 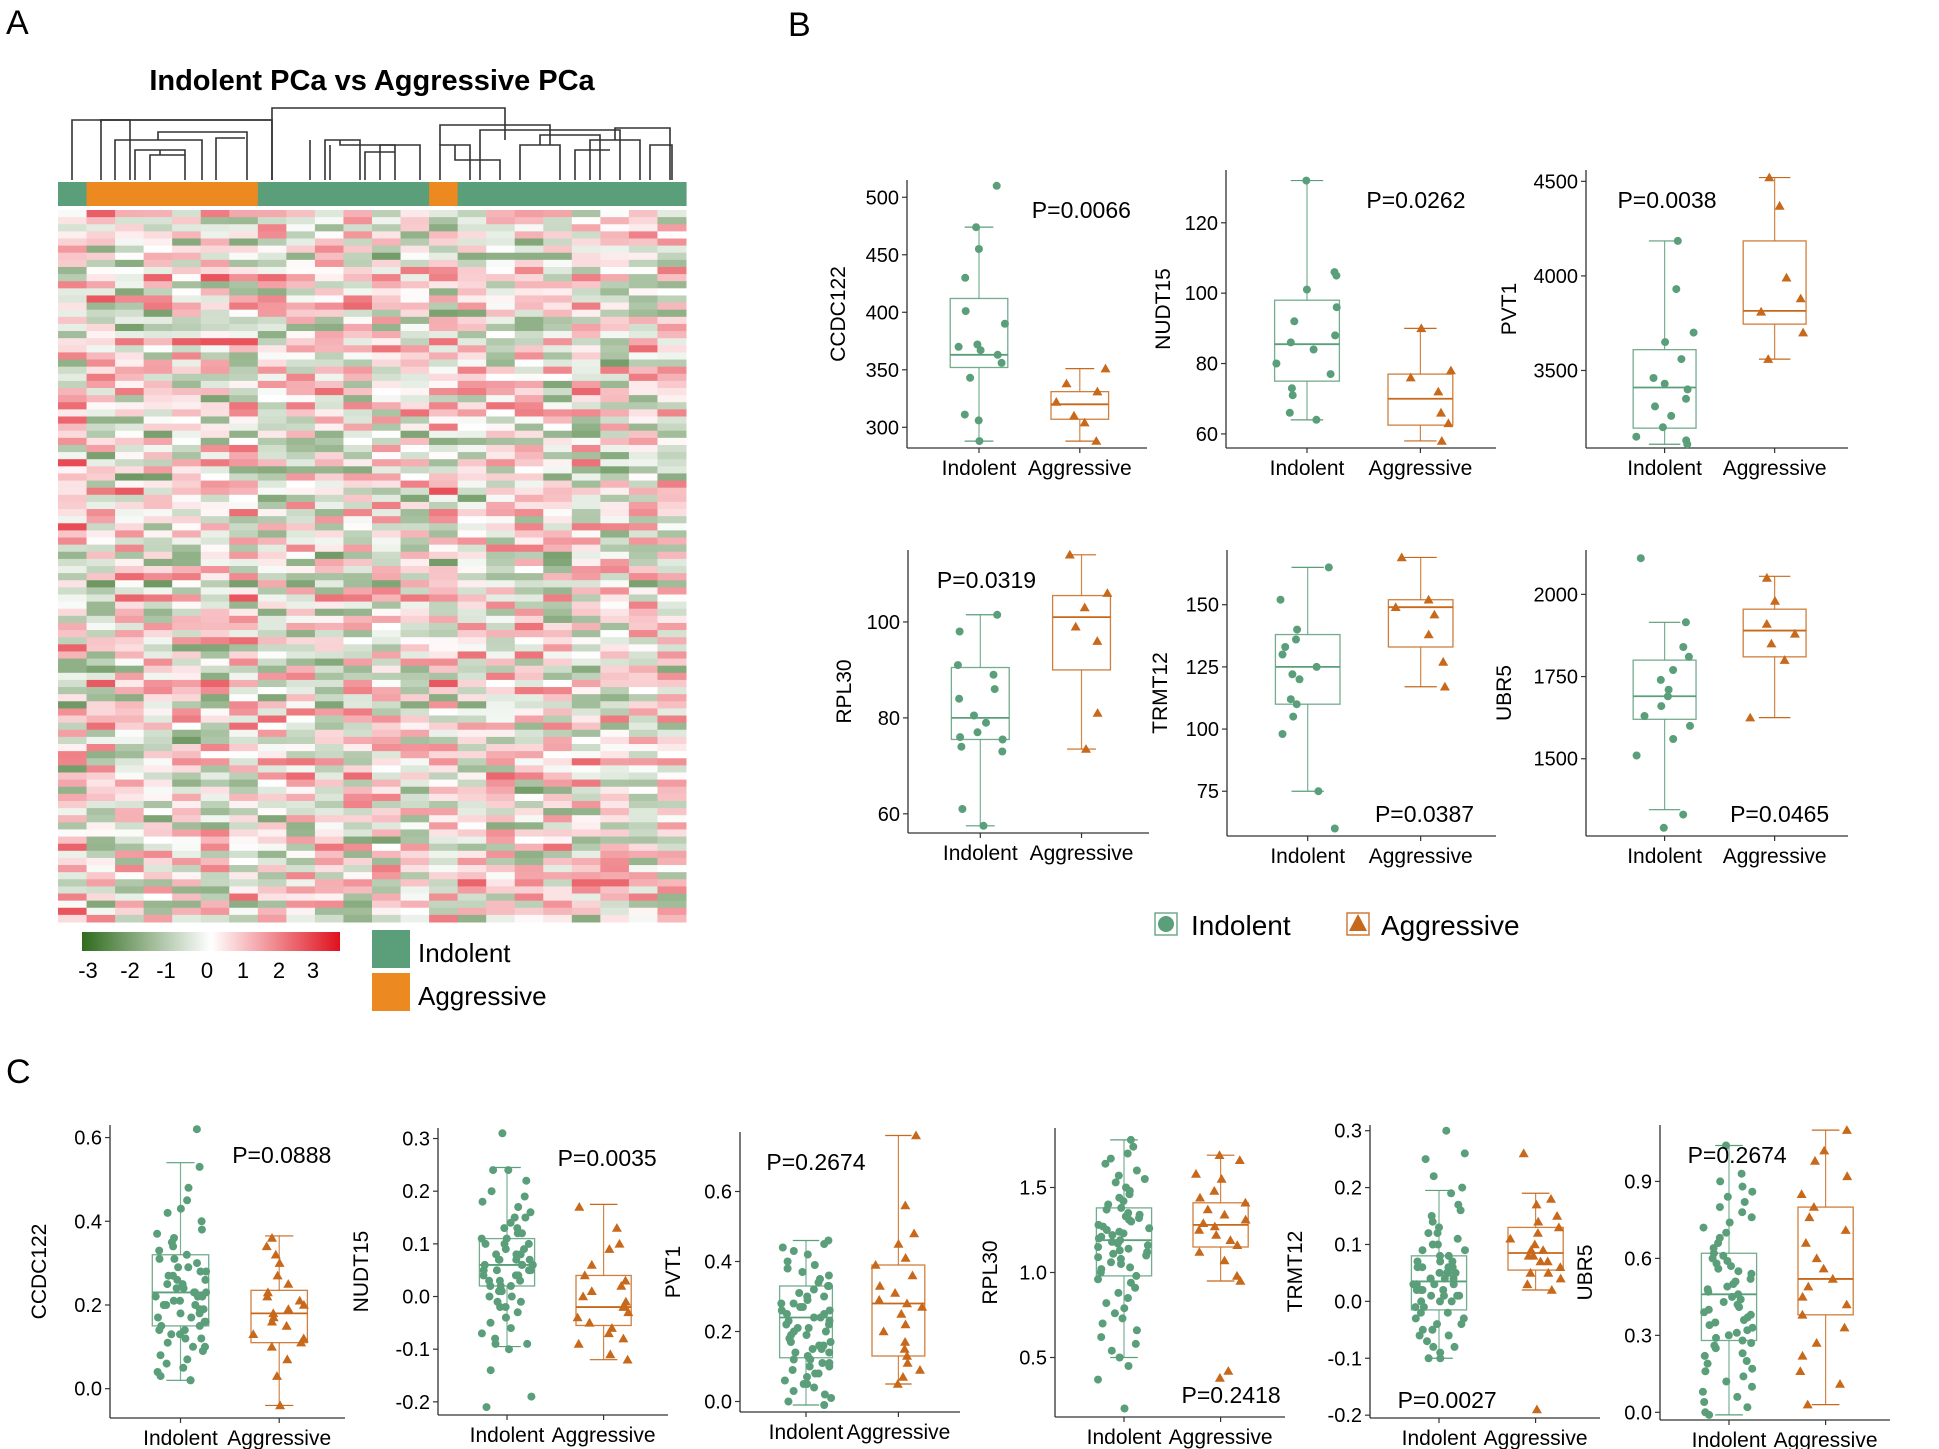 I want to click on heatmap-title: Indolent PCa vs Aggressive PCa, so click(x=372, y=81).